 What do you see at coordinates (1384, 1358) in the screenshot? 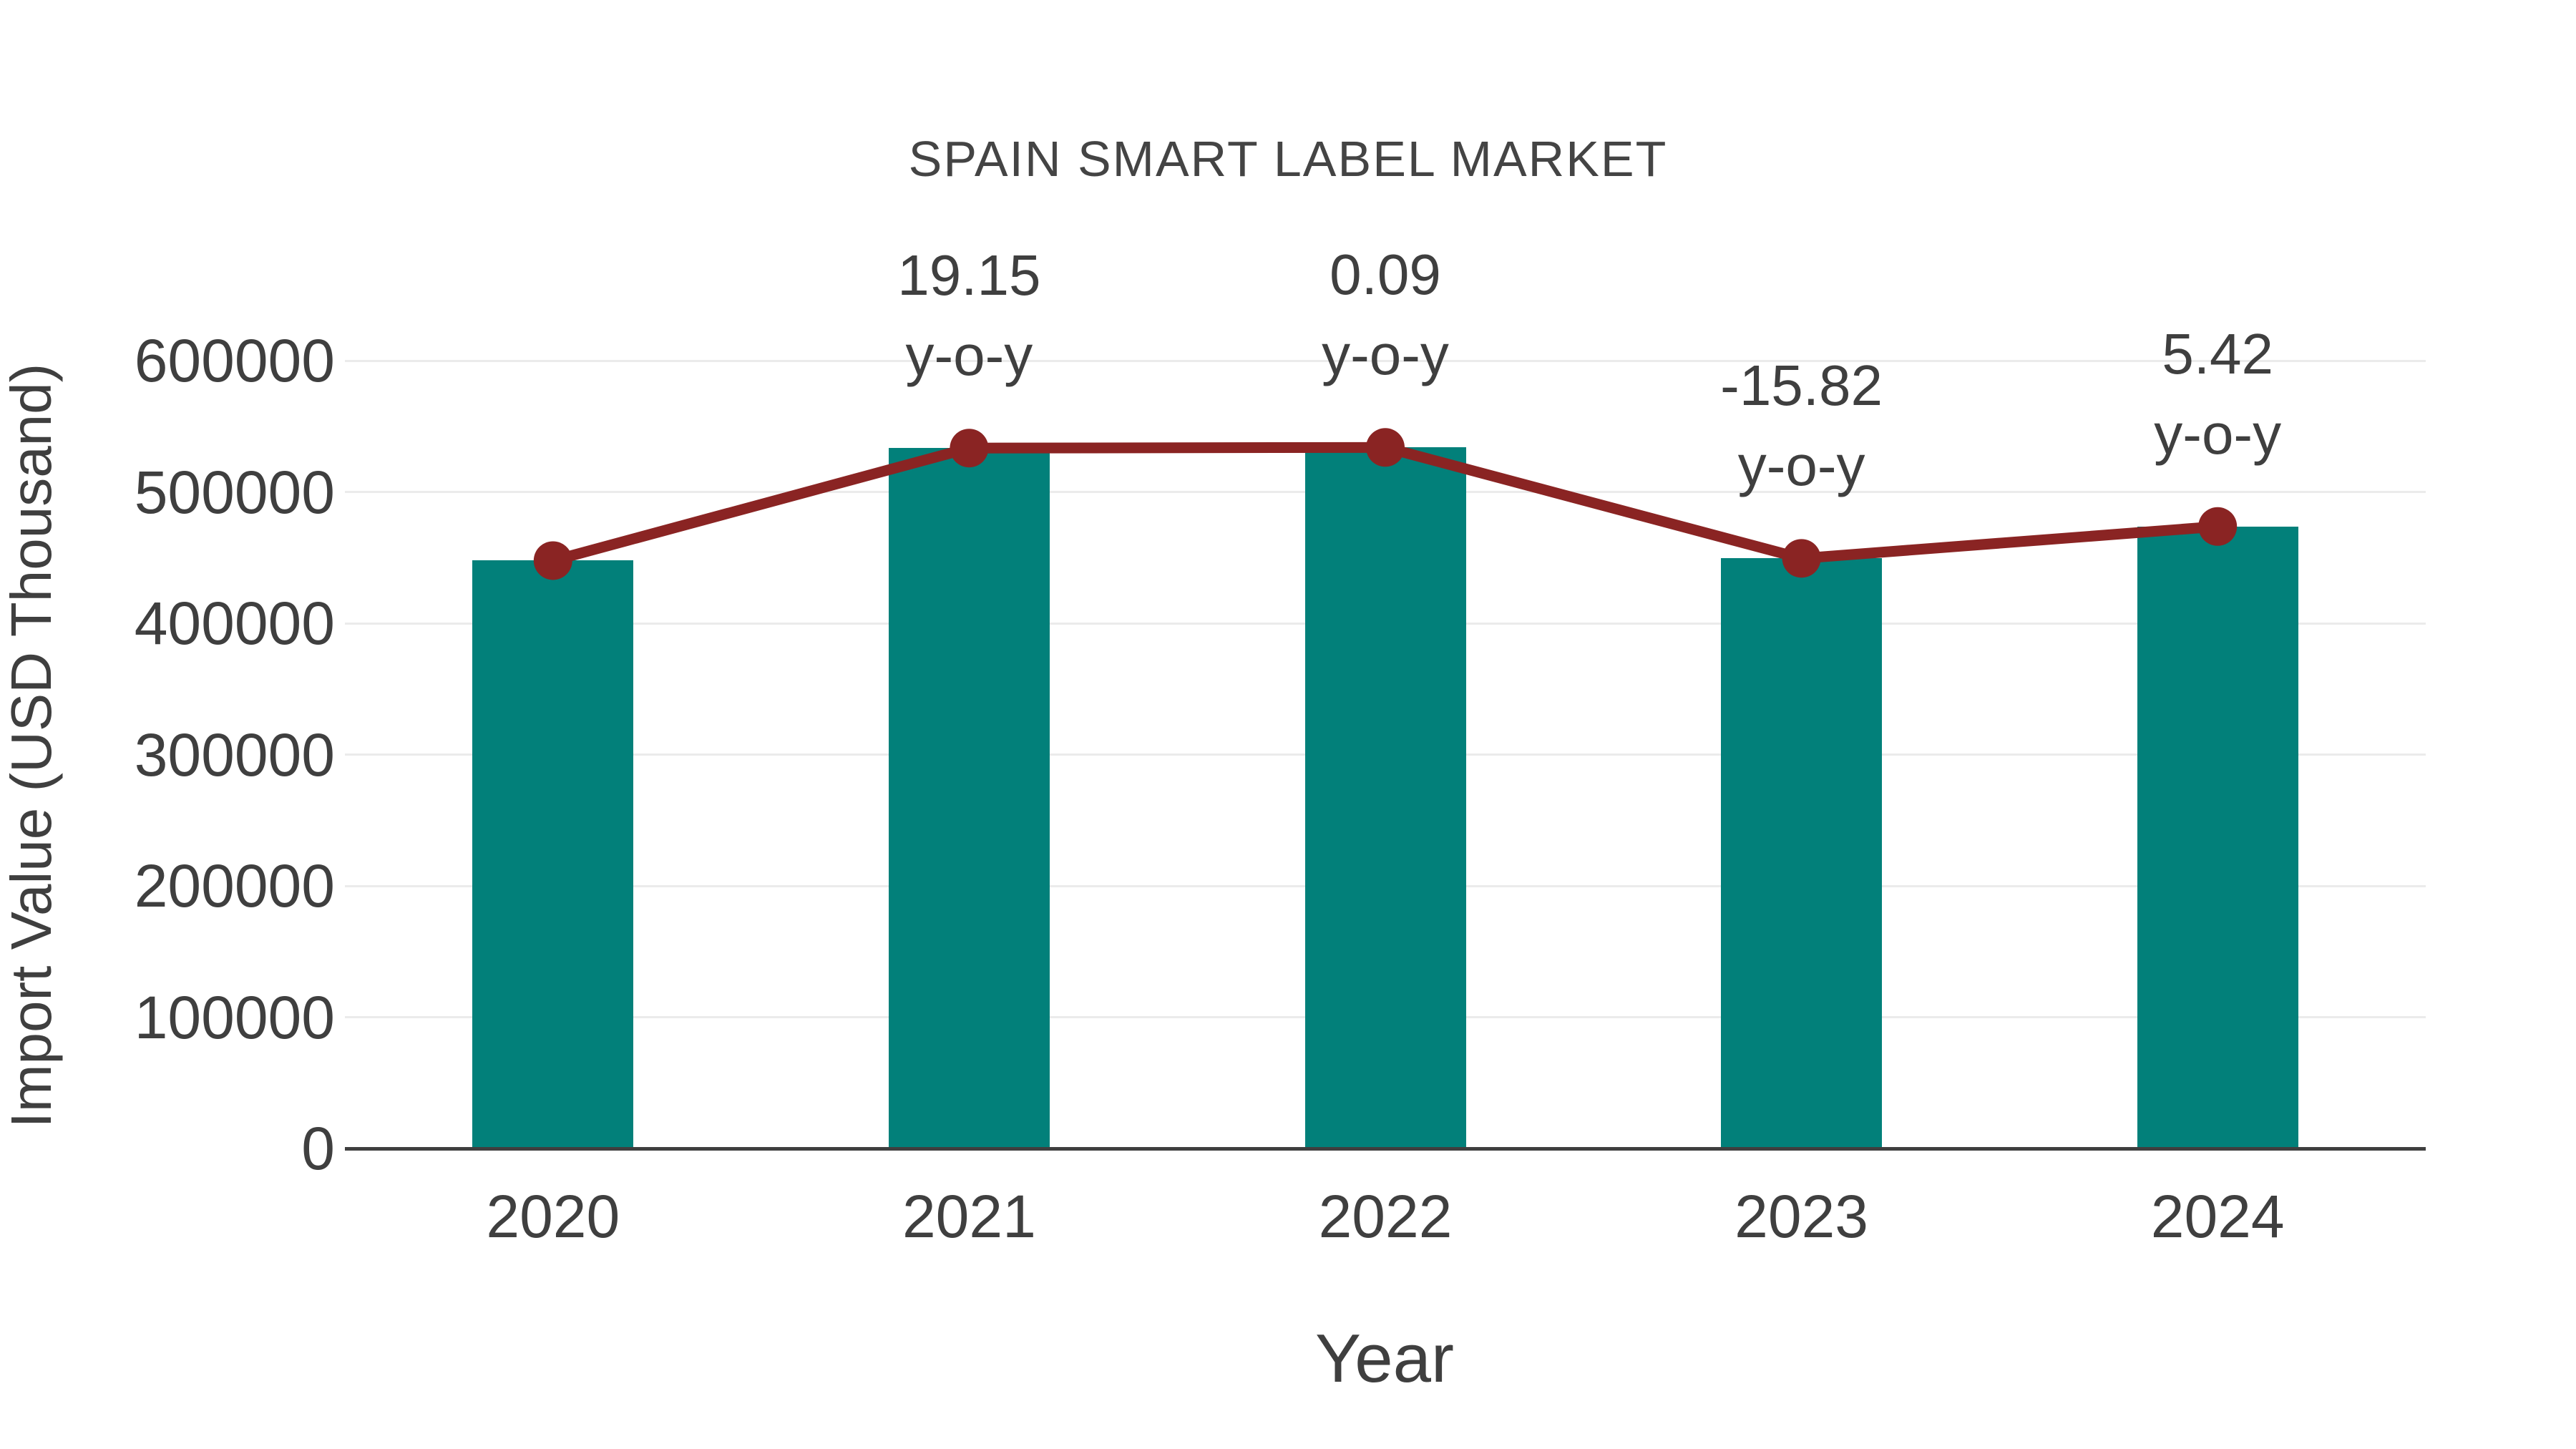
I see `x-axis-title: Year` at bounding box center [1384, 1358].